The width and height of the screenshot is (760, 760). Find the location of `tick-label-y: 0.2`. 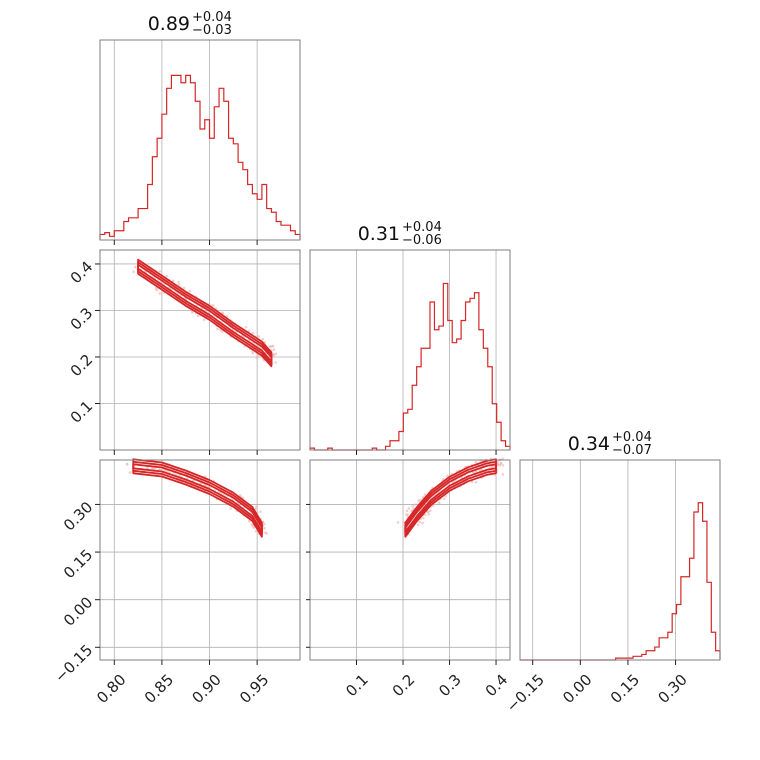

tick-label-y: 0.2 is located at coordinates (82, 366).